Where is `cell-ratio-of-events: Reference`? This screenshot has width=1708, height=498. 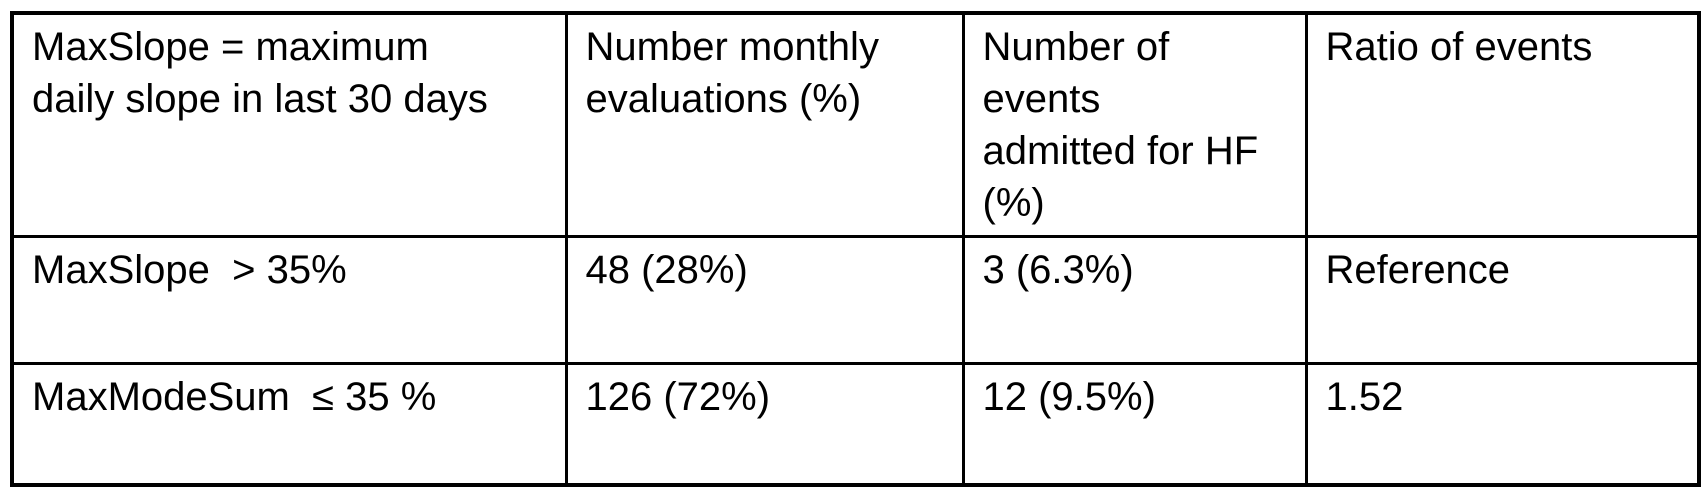
cell-ratio-of-events: Reference is located at coordinates (1502, 300).